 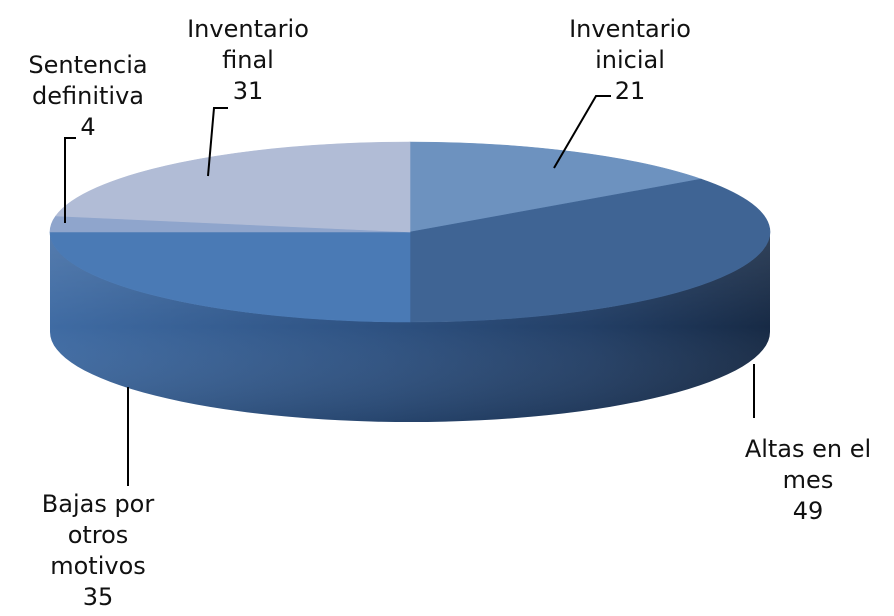 I want to click on data-label-bajas-por-otros-motivos: Bajas por otros motivos 35, so click(x=98, y=550).